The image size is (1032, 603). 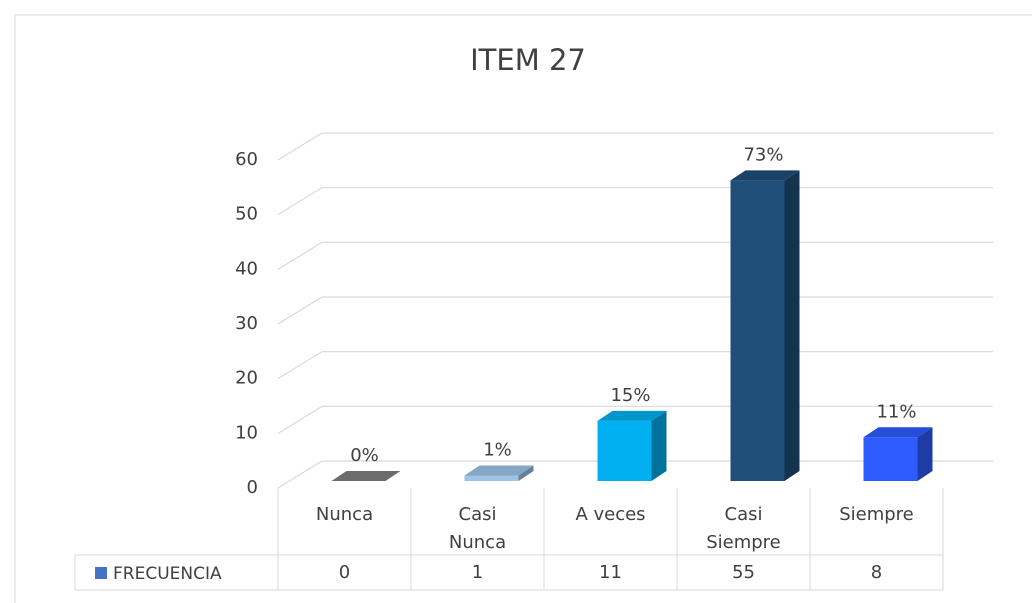 What do you see at coordinates (246, 159) in the screenshot?
I see `y-tick-label: 60` at bounding box center [246, 159].